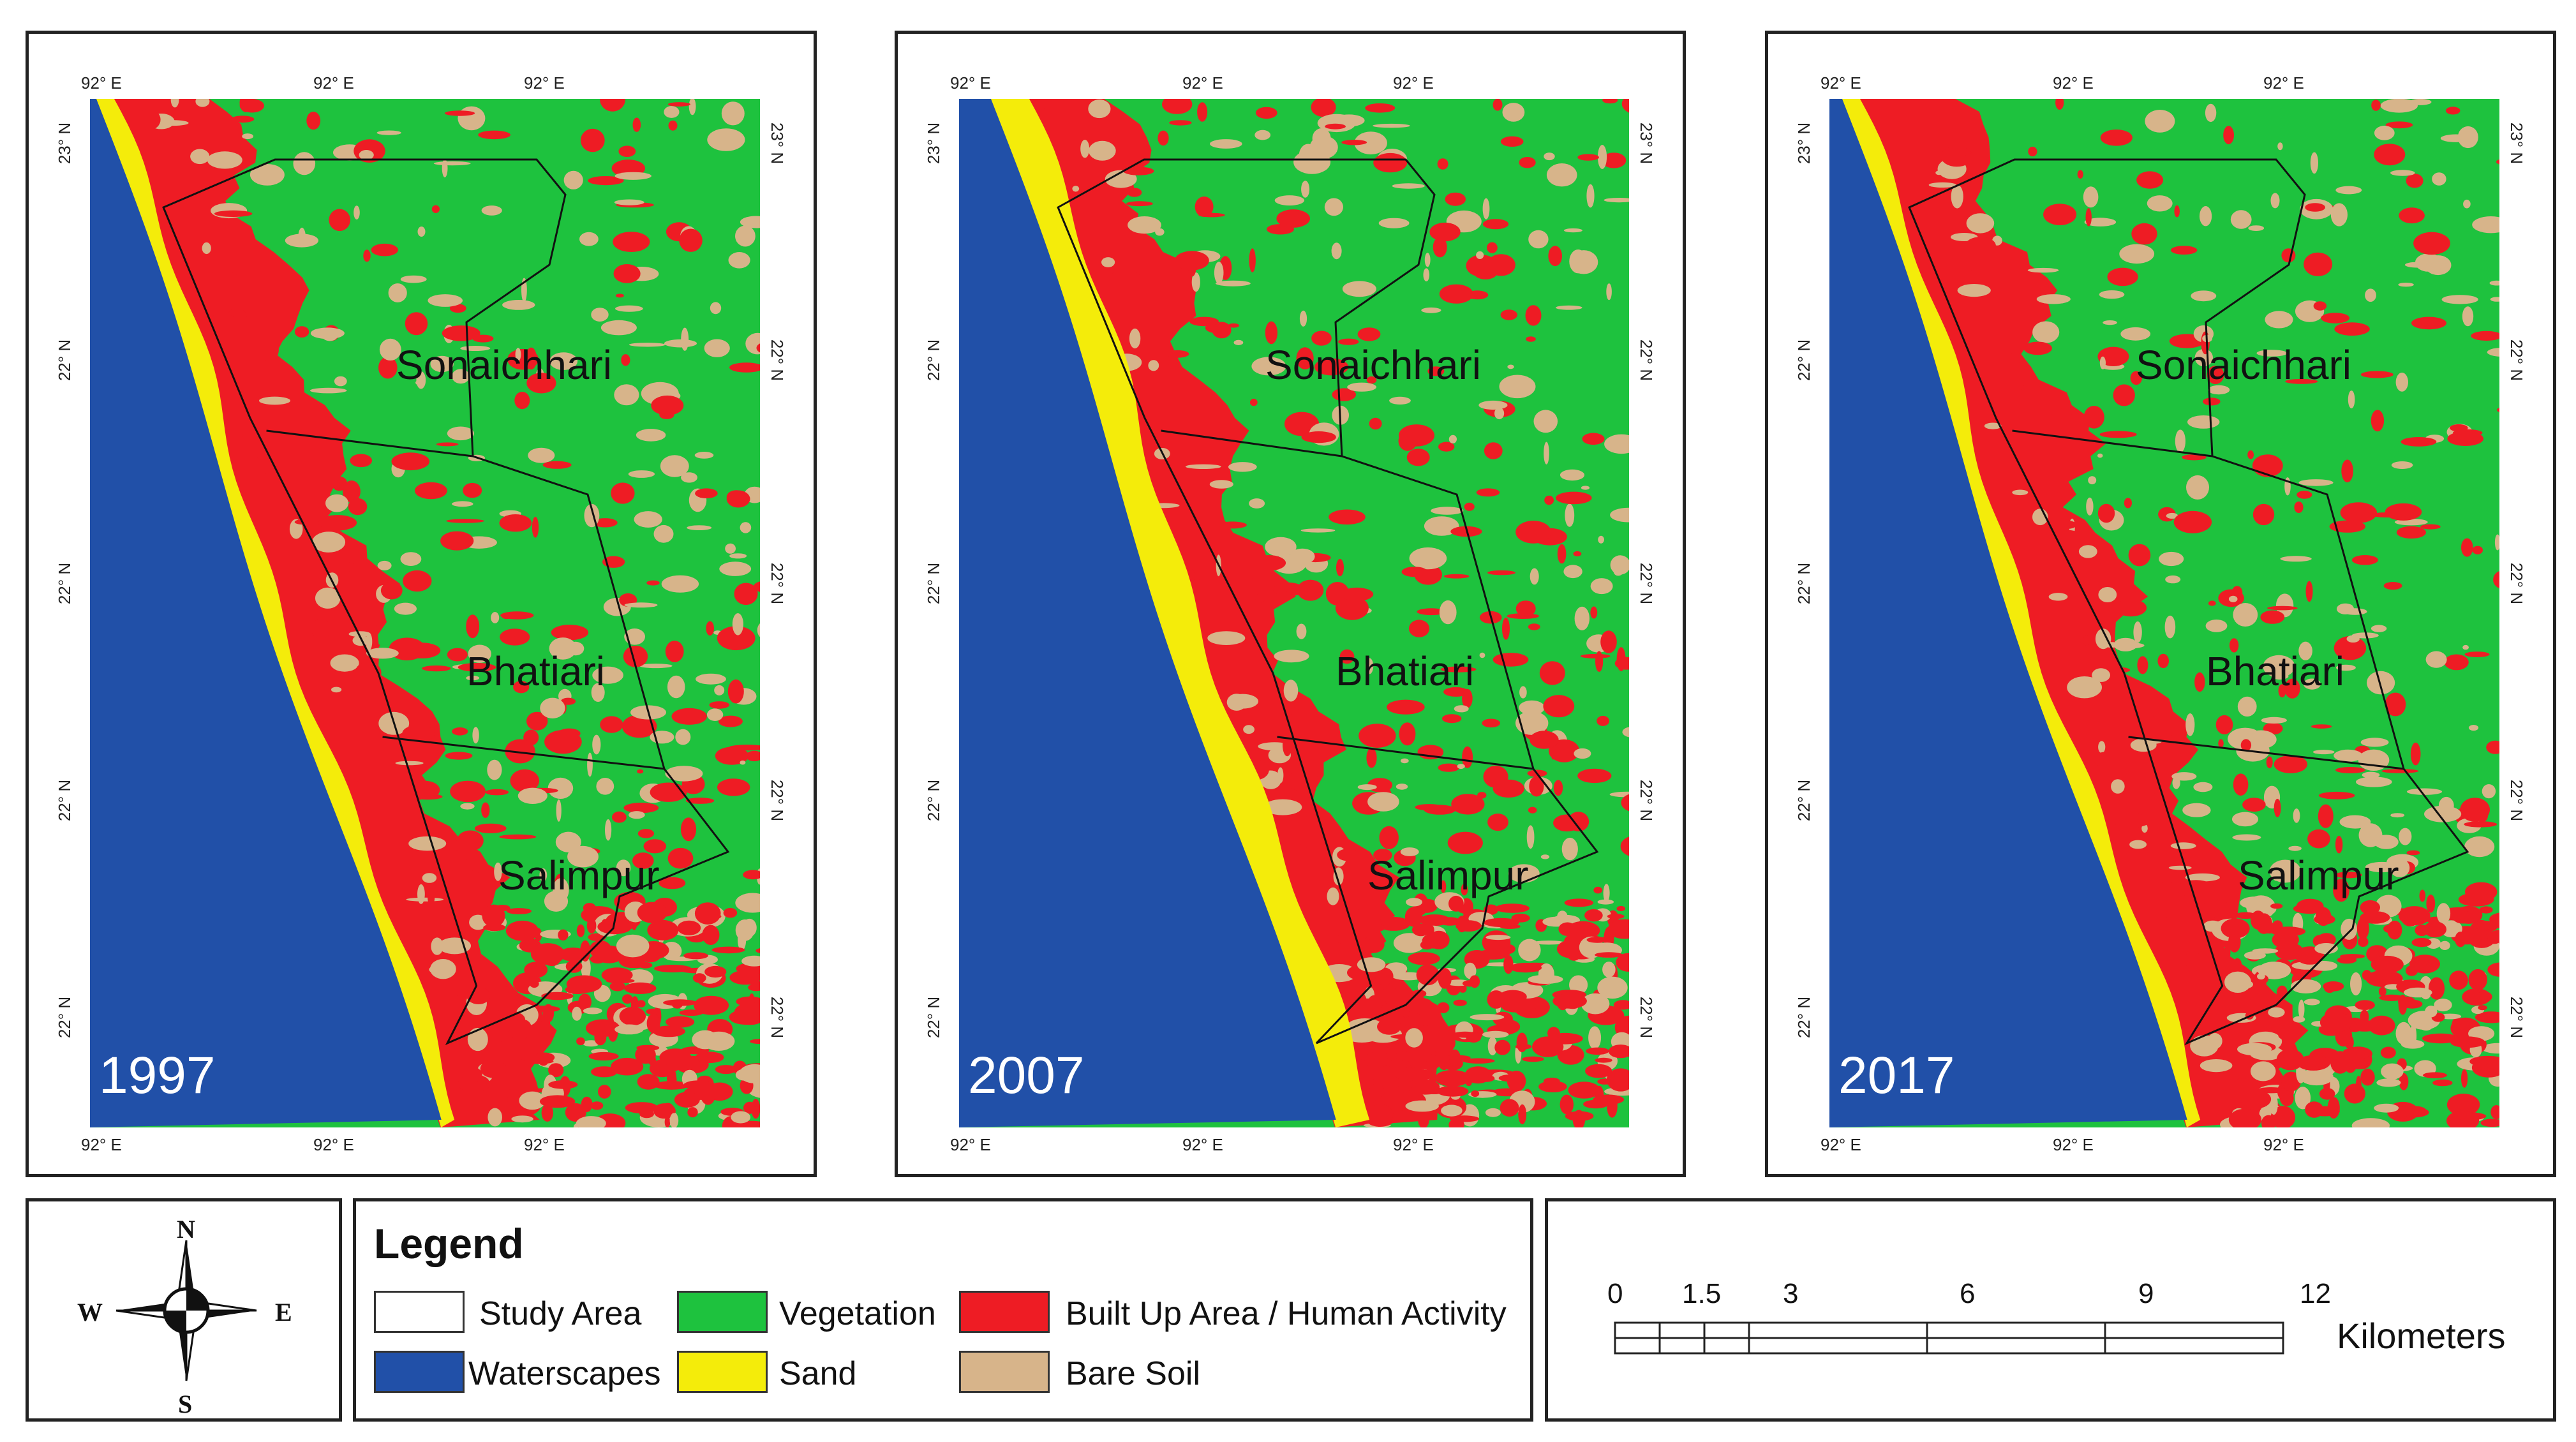  What do you see at coordinates (1147, 613) in the screenshot?
I see `sea-waterscapes` at bounding box center [1147, 613].